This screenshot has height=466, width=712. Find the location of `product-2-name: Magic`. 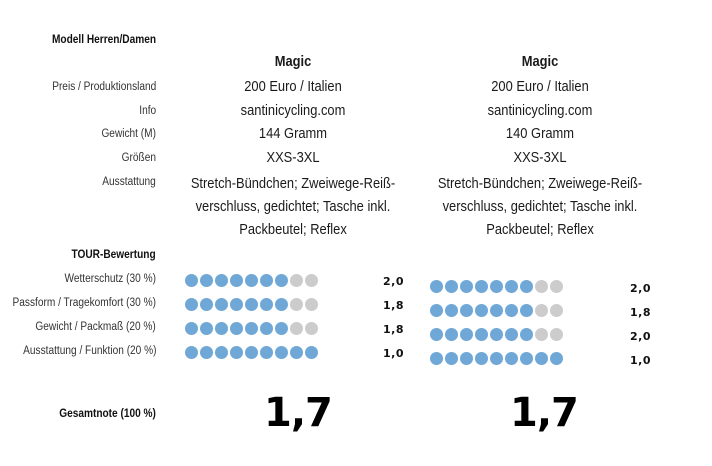

product-2-name: Magic is located at coordinates (540, 61).